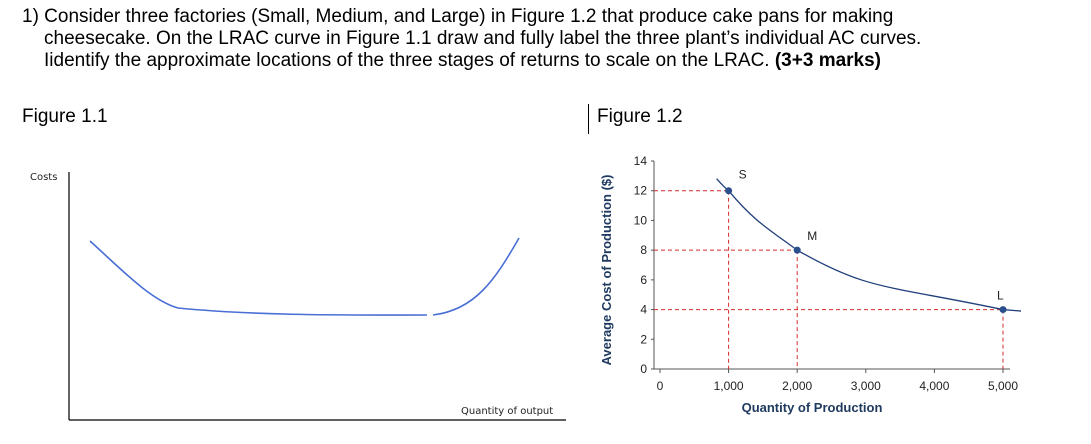  Describe the element at coordinates (812, 236) in the screenshot. I see `fig2-point-label-m: M` at that location.